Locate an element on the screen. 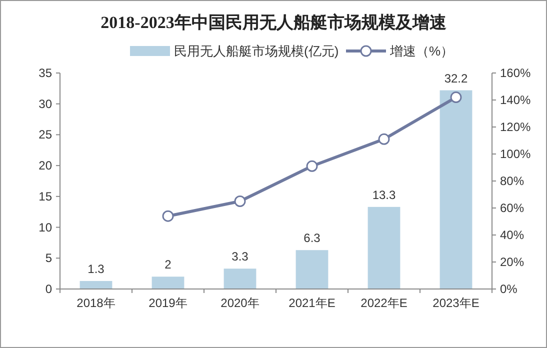 The image size is (547, 348). y2-tick-label: 60% is located at coordinates (512, 208).